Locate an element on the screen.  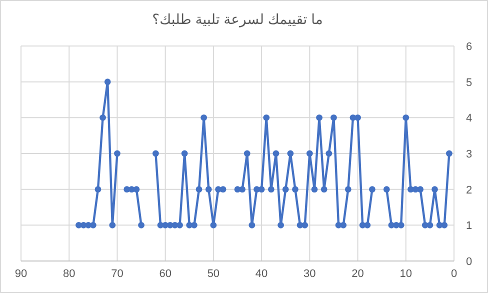
x-tick-label: 0 is located at coordinates (454, 274).